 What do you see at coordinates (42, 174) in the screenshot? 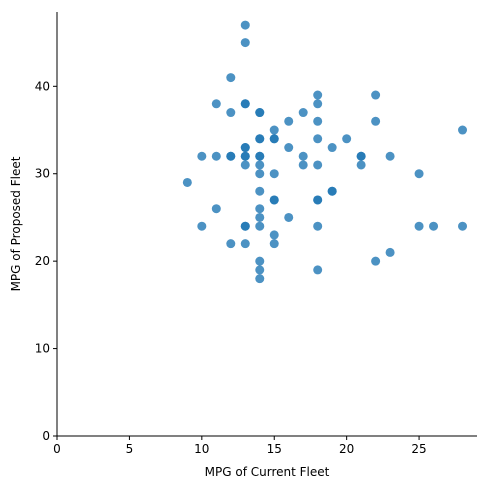
I see `y-tick-label: 30` at bounding box center [42, 174].